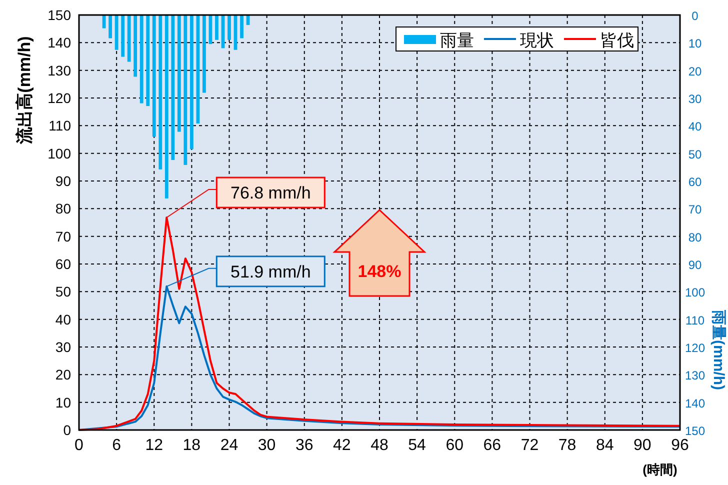  I want to click on x-tick-label: 66, so click(492, 445).